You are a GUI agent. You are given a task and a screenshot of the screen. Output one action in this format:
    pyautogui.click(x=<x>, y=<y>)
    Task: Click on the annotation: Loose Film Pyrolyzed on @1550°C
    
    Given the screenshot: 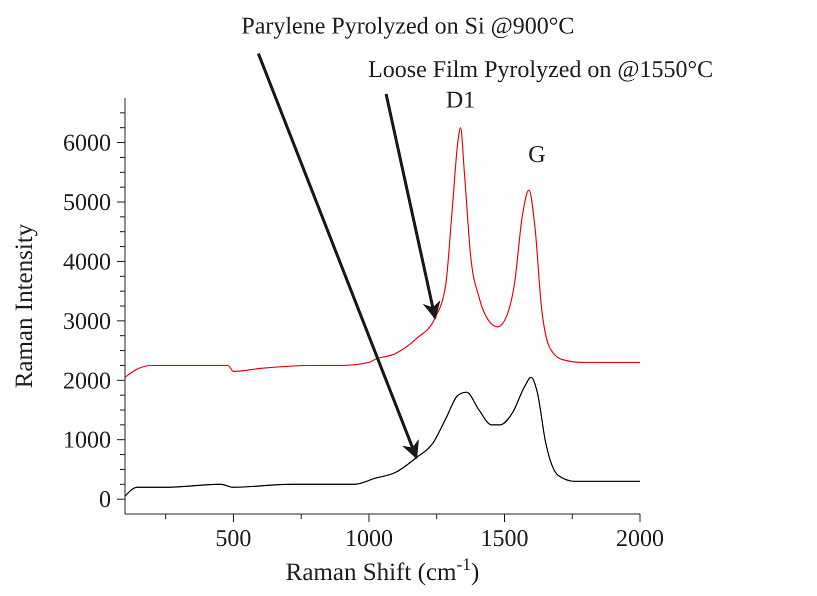 What is the action you would take?
    pyautogui.click(x=541, y=69)
    